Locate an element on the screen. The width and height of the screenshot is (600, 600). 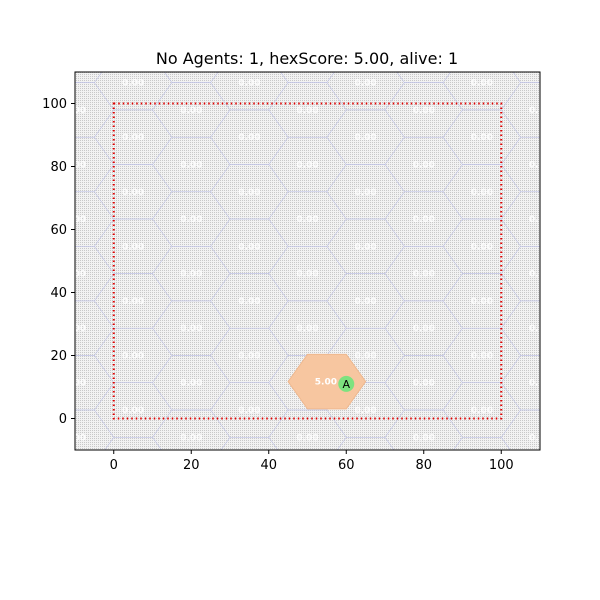
y-tick-label: 40 is located at coordinates (58, 293).